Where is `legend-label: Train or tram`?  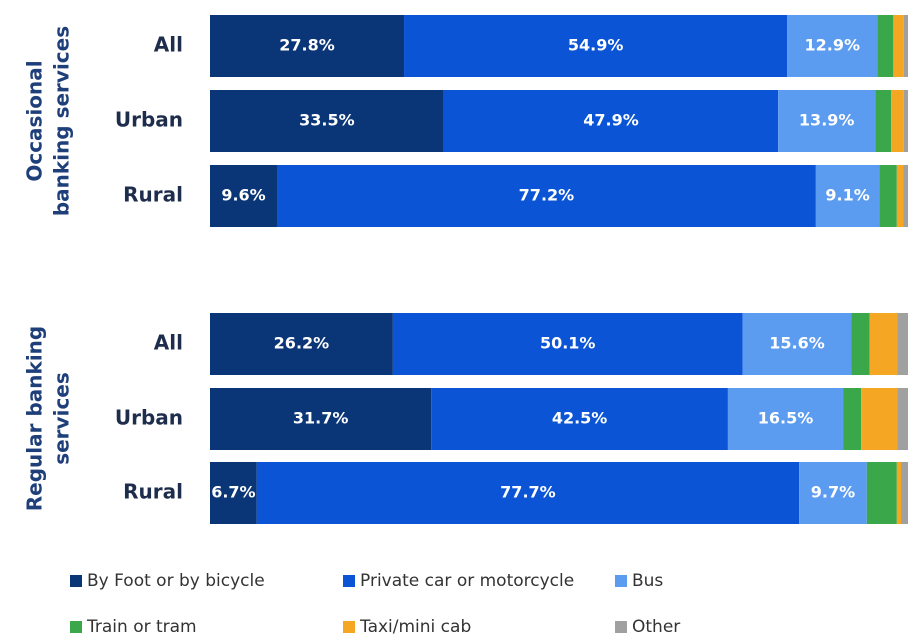
legend-label: Train or tram is located at coordinates (141, 627).